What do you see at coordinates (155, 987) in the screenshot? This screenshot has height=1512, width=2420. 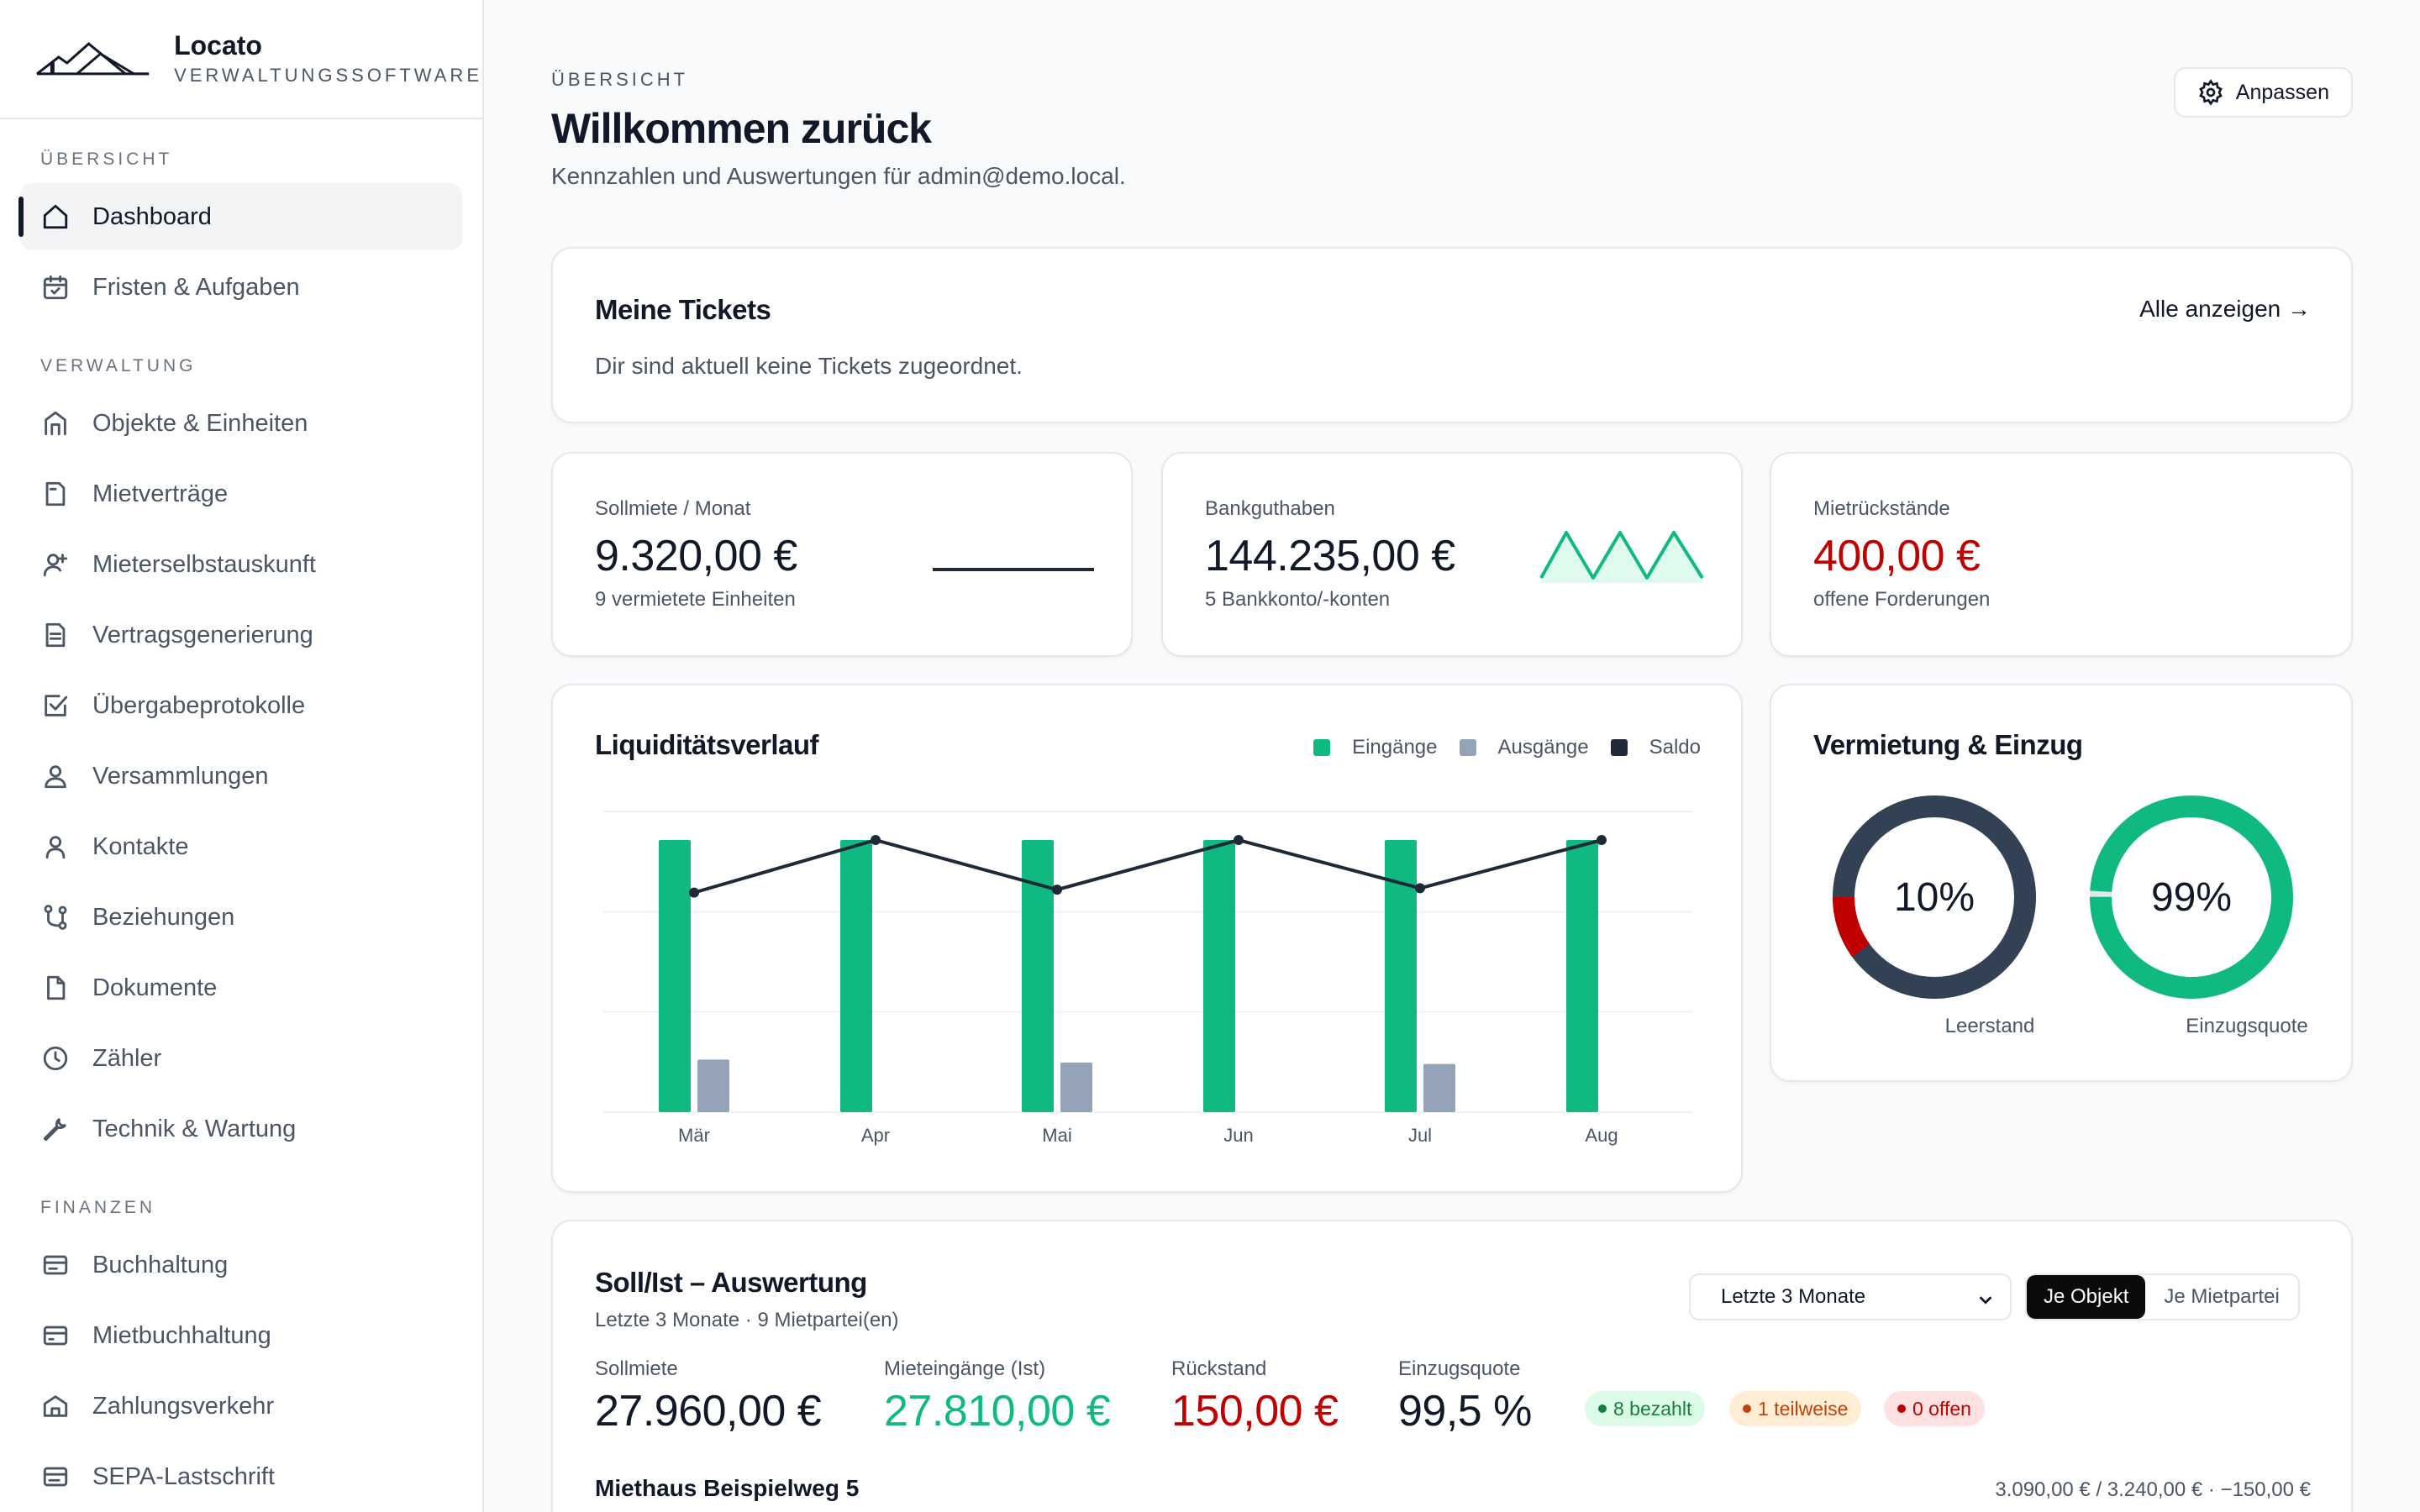 I see `sidebar-item-label: Dokumente` at bounding box center [155, 987].